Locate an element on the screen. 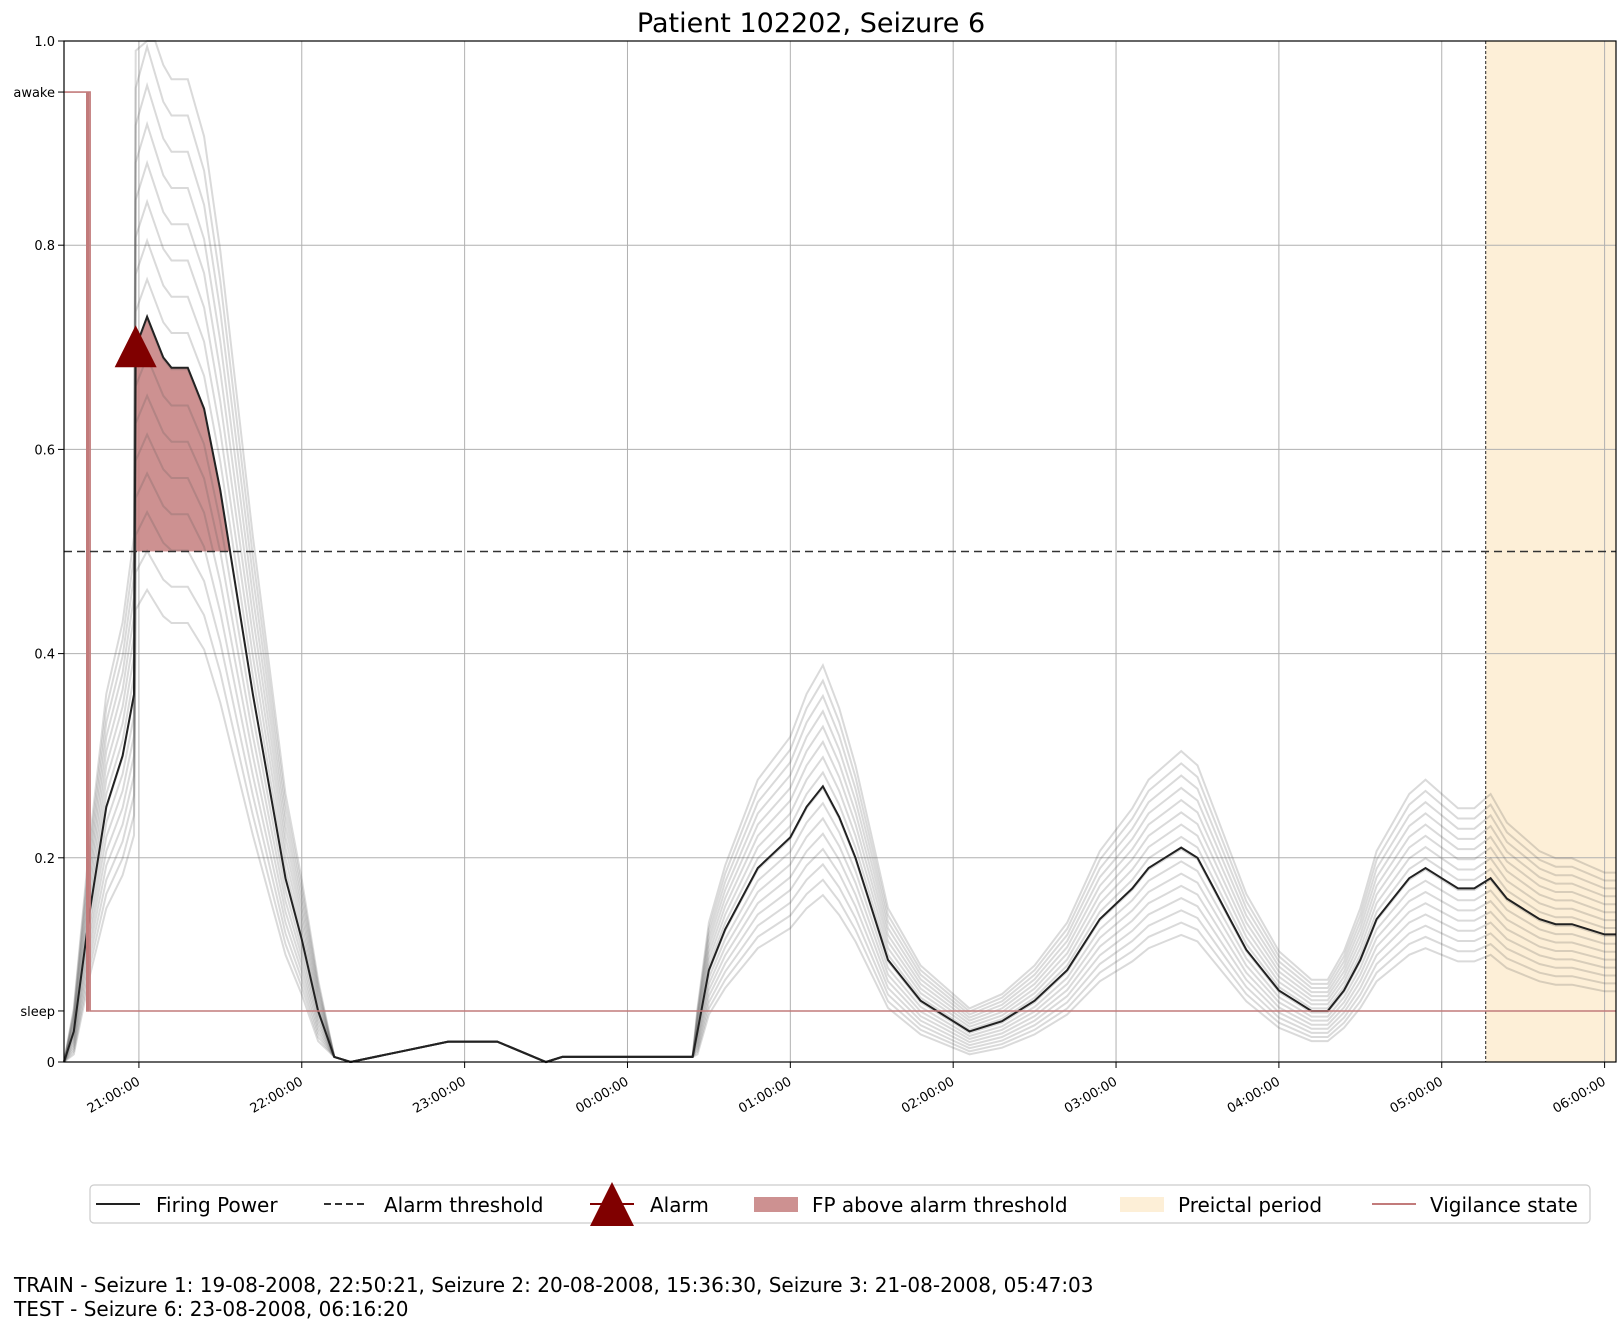 Image resolution: width=1624 pixels, height=1329 pixels. x-tick-label: 23:00:00 is located at coordinates (440, 1095).